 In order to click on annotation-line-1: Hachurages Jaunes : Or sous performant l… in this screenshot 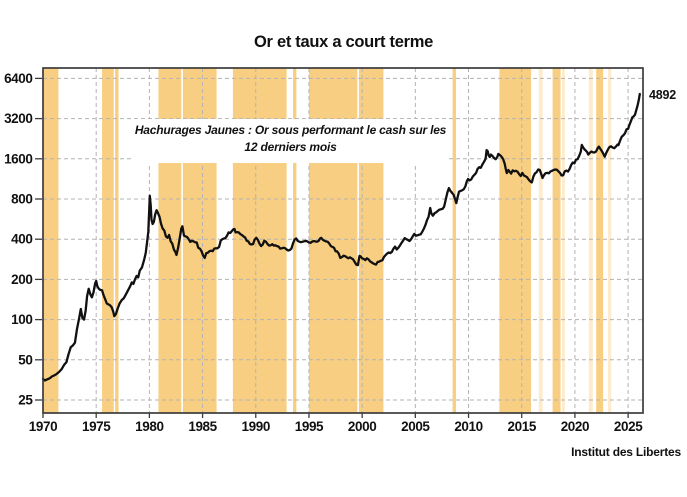, I will do `click(290, 130)`.